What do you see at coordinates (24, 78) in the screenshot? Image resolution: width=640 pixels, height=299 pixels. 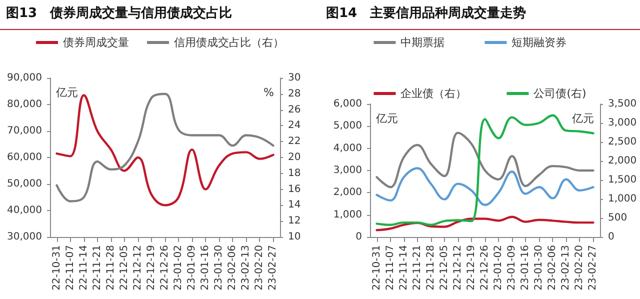 I see `y-tick-label: 90,000` at bounding box center [24, 78].